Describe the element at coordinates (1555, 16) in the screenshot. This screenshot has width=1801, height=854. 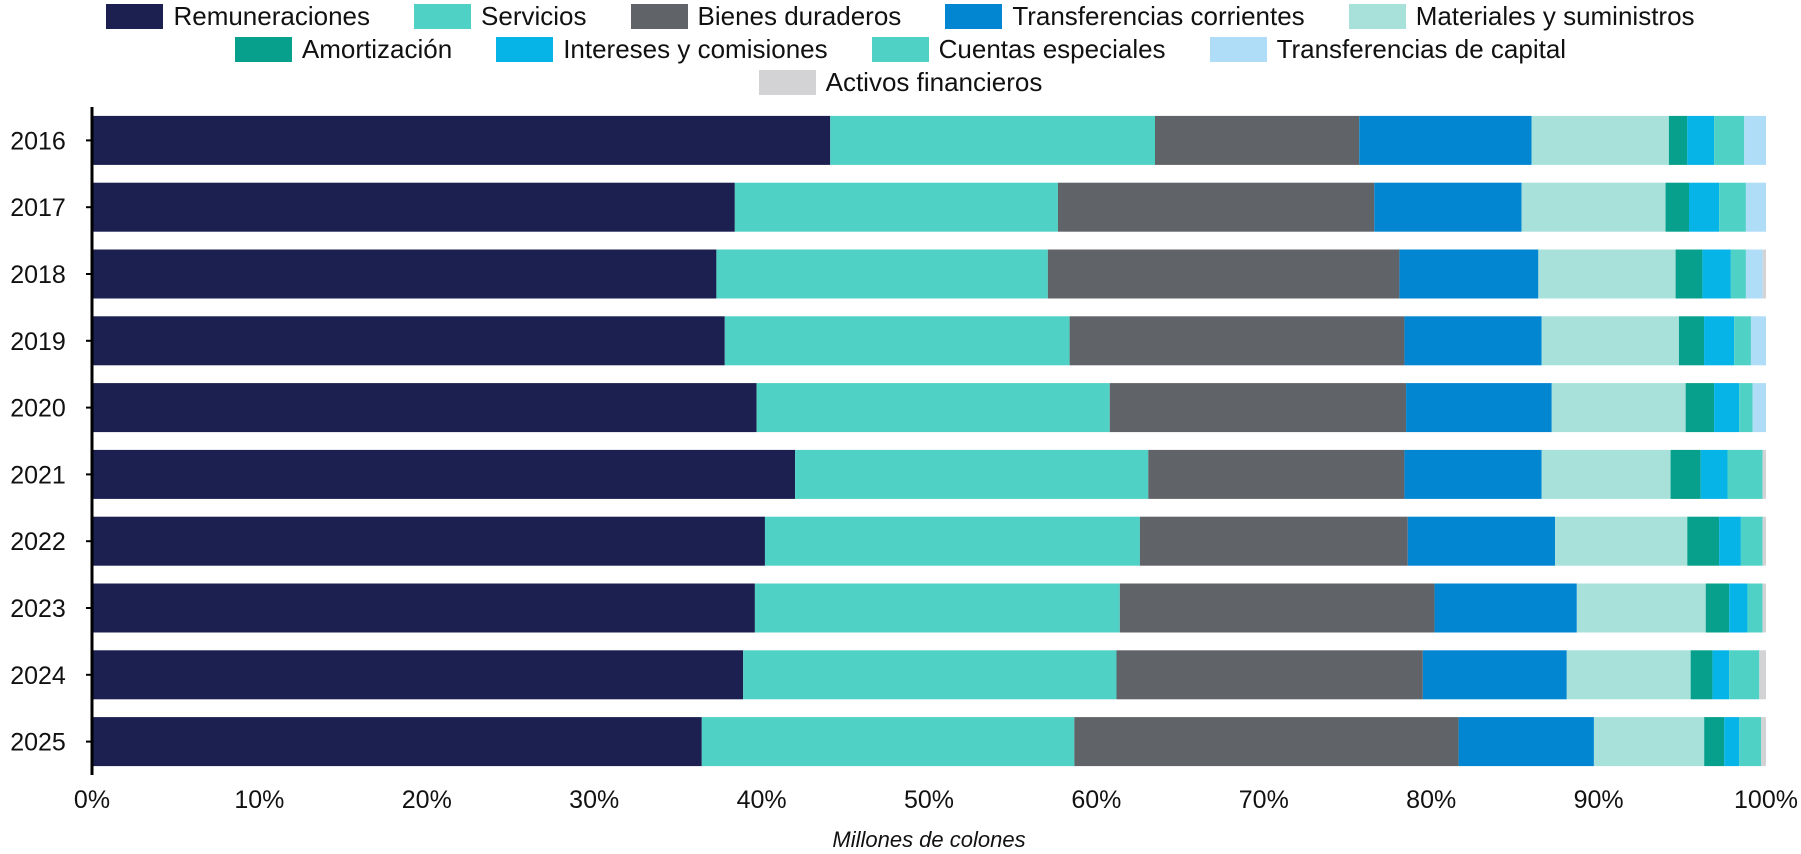
I see `legend-label: Materiales y suministros` at that location.